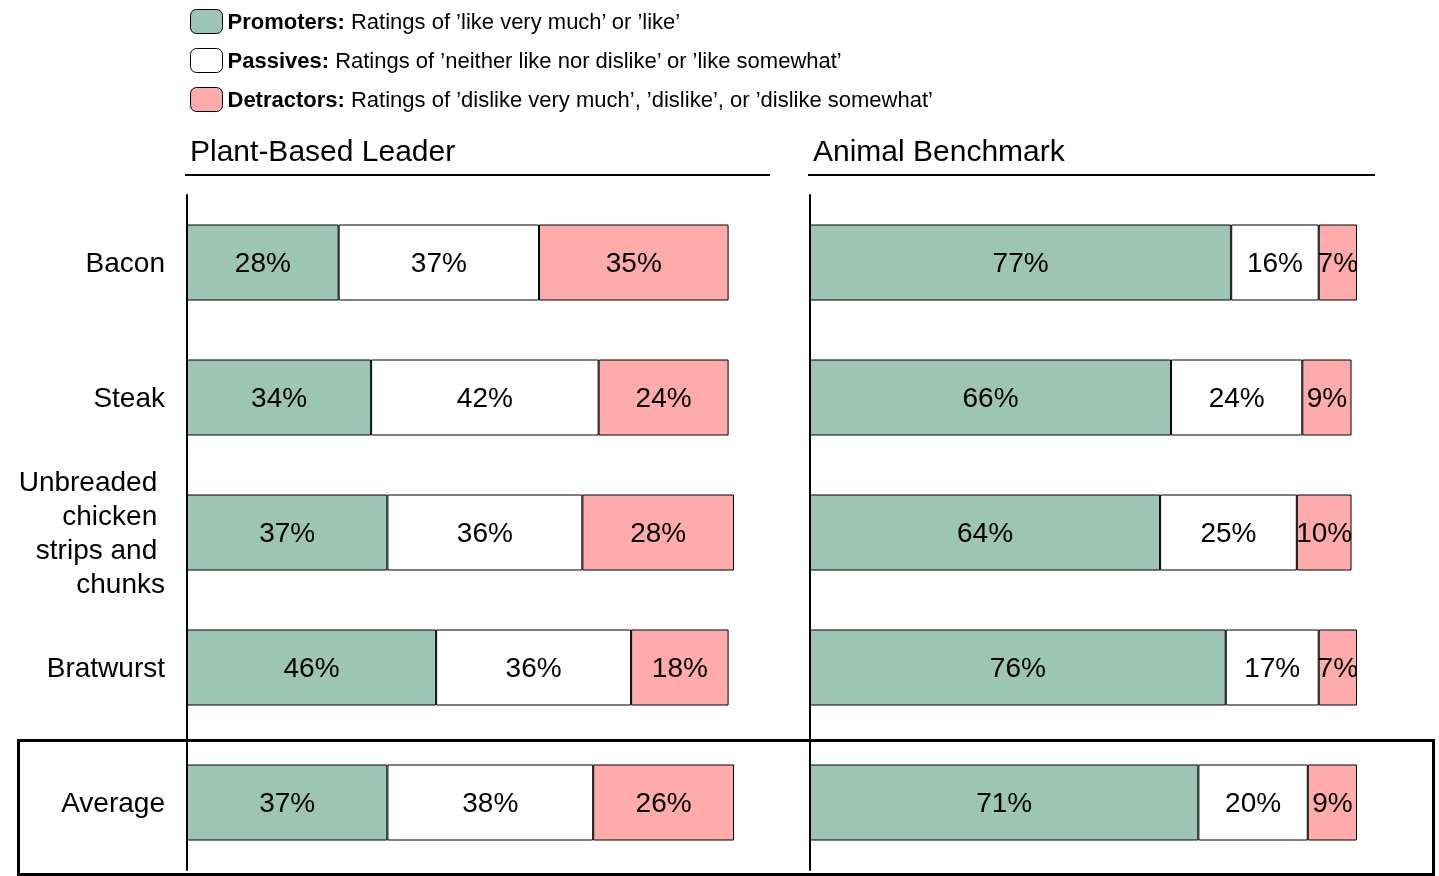  I want to click on y-tick-label: Unbreaded chicken strips and chunks, so click(91, 532).